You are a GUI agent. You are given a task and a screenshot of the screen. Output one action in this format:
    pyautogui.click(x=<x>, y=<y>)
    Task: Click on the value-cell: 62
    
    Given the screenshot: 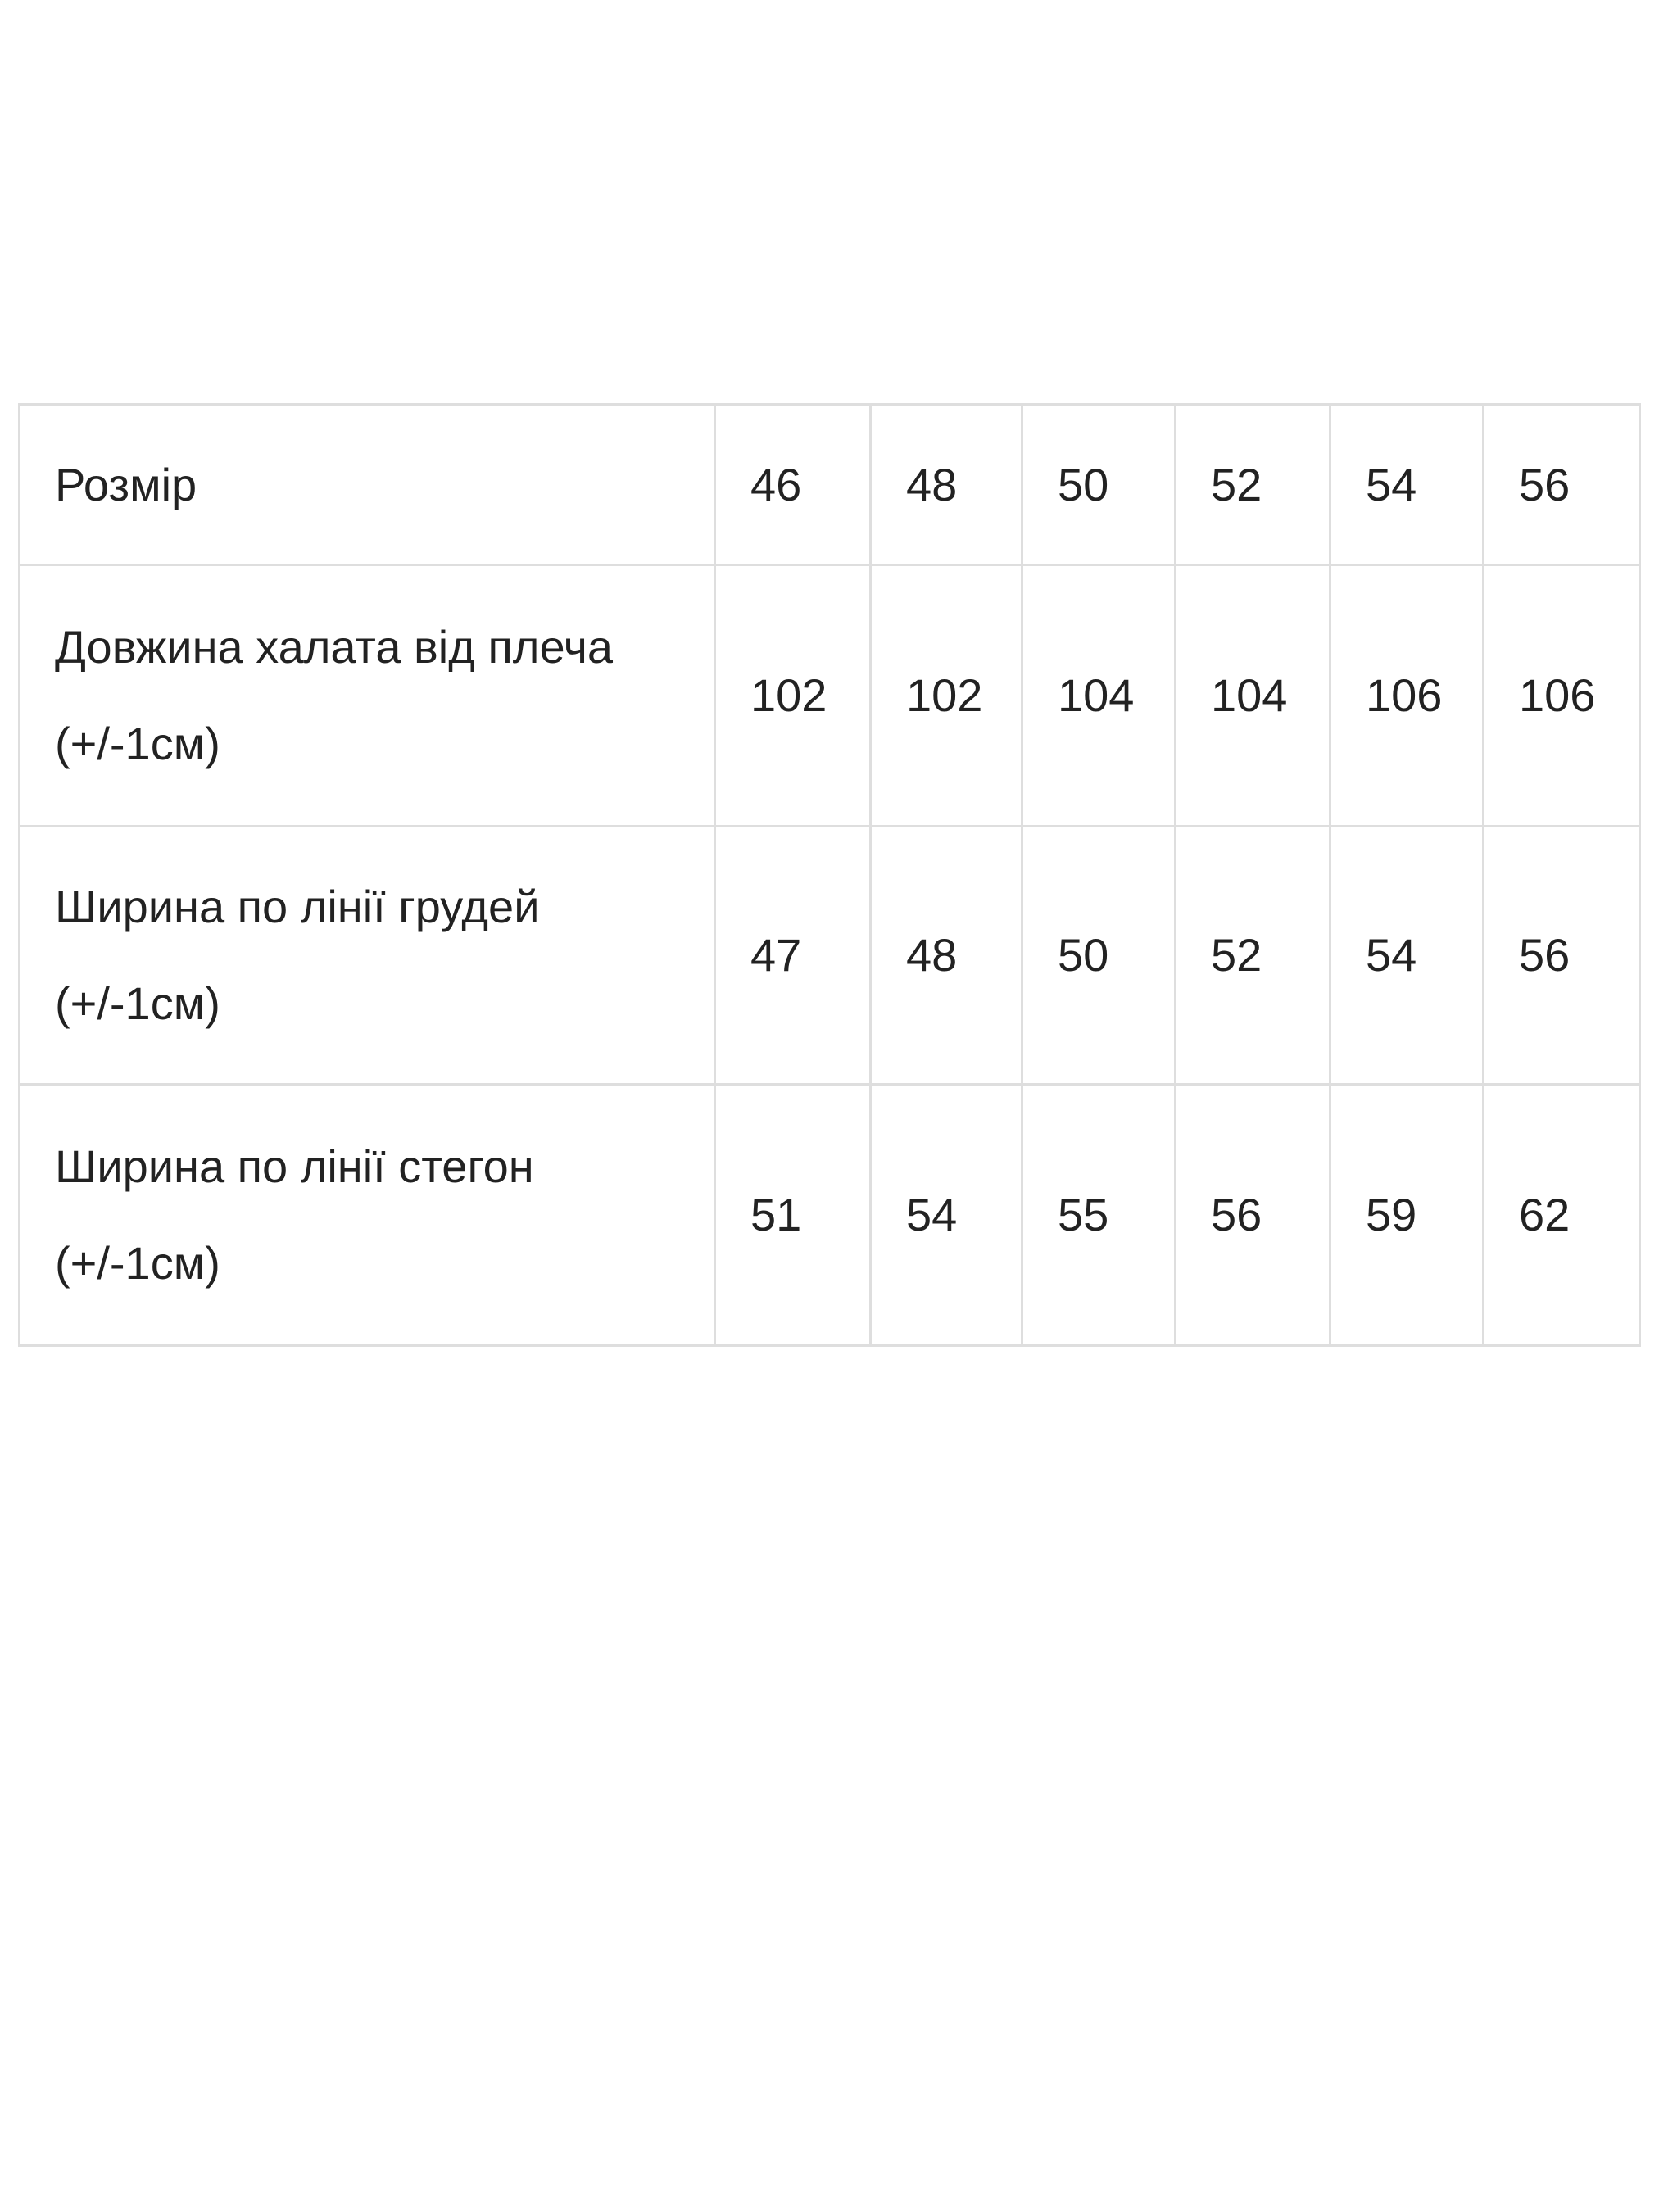 What is the action you would take?
    pyautogui.click(x=1561, y=1215)
    